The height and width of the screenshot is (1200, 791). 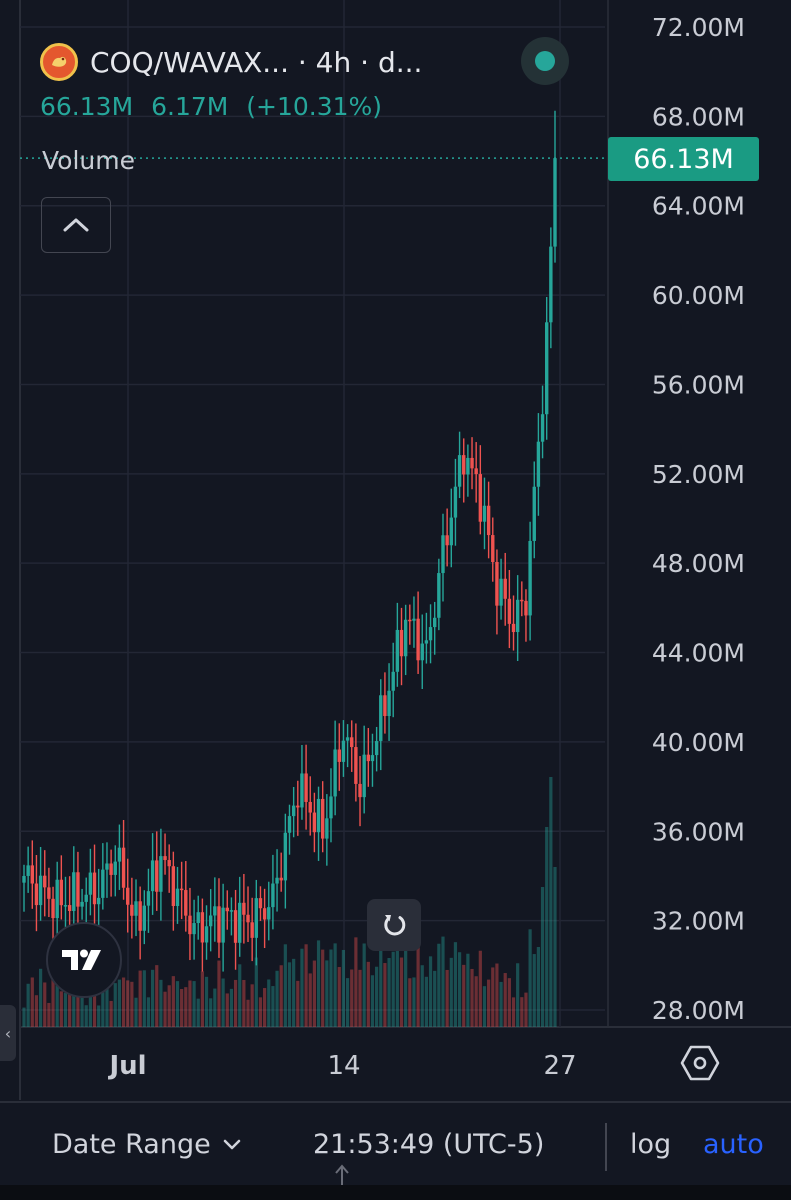 I want to click on x-tick-label: 14, so click(x=343, y=1066).